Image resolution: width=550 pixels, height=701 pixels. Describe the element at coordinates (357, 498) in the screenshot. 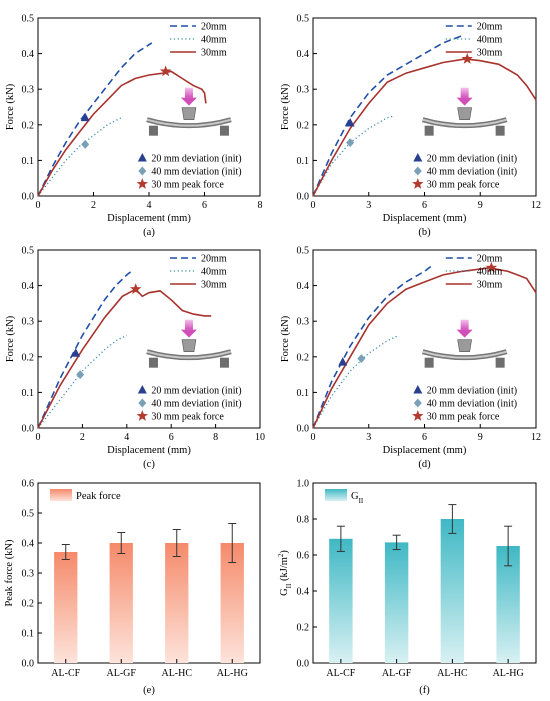

I see `legend-label: GII` at that location.